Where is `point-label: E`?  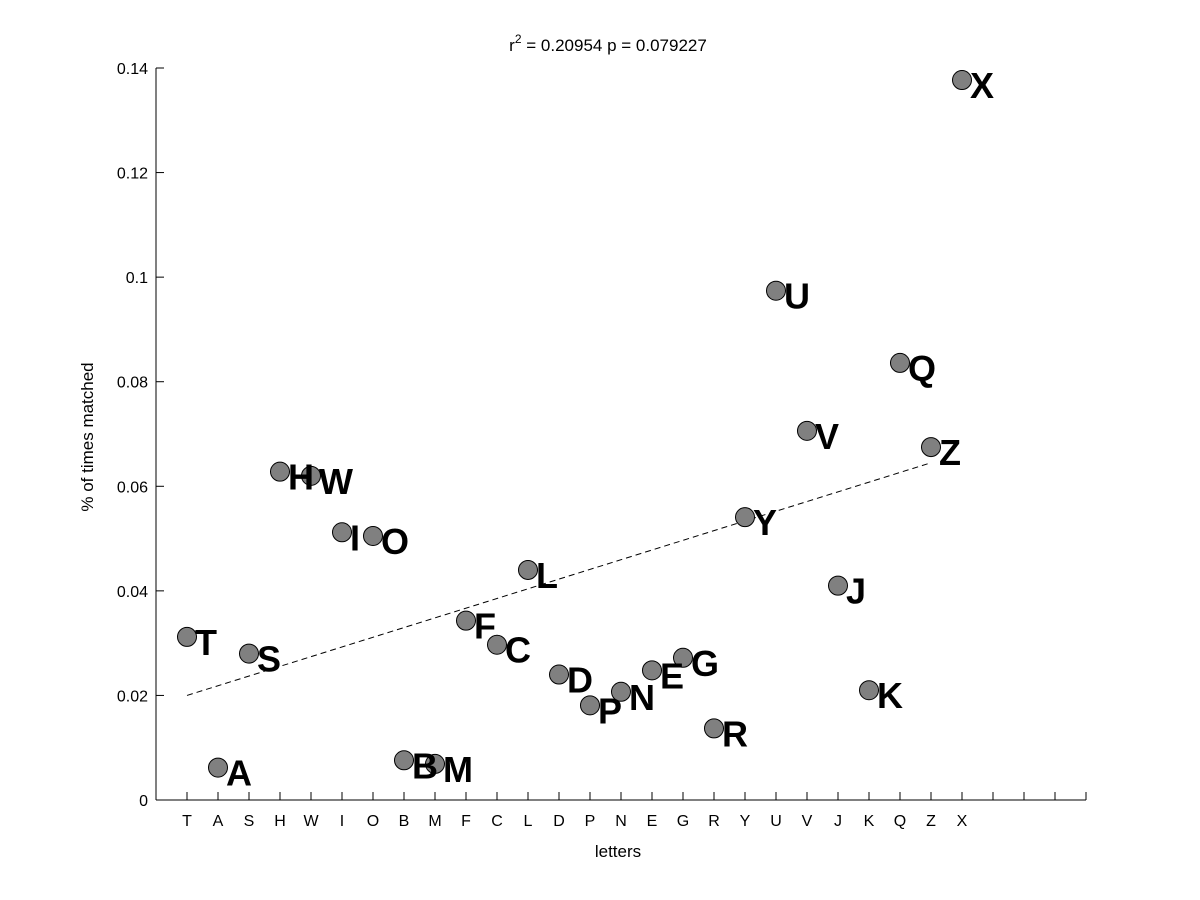
point-label: E is located at coordinates (672, 675).